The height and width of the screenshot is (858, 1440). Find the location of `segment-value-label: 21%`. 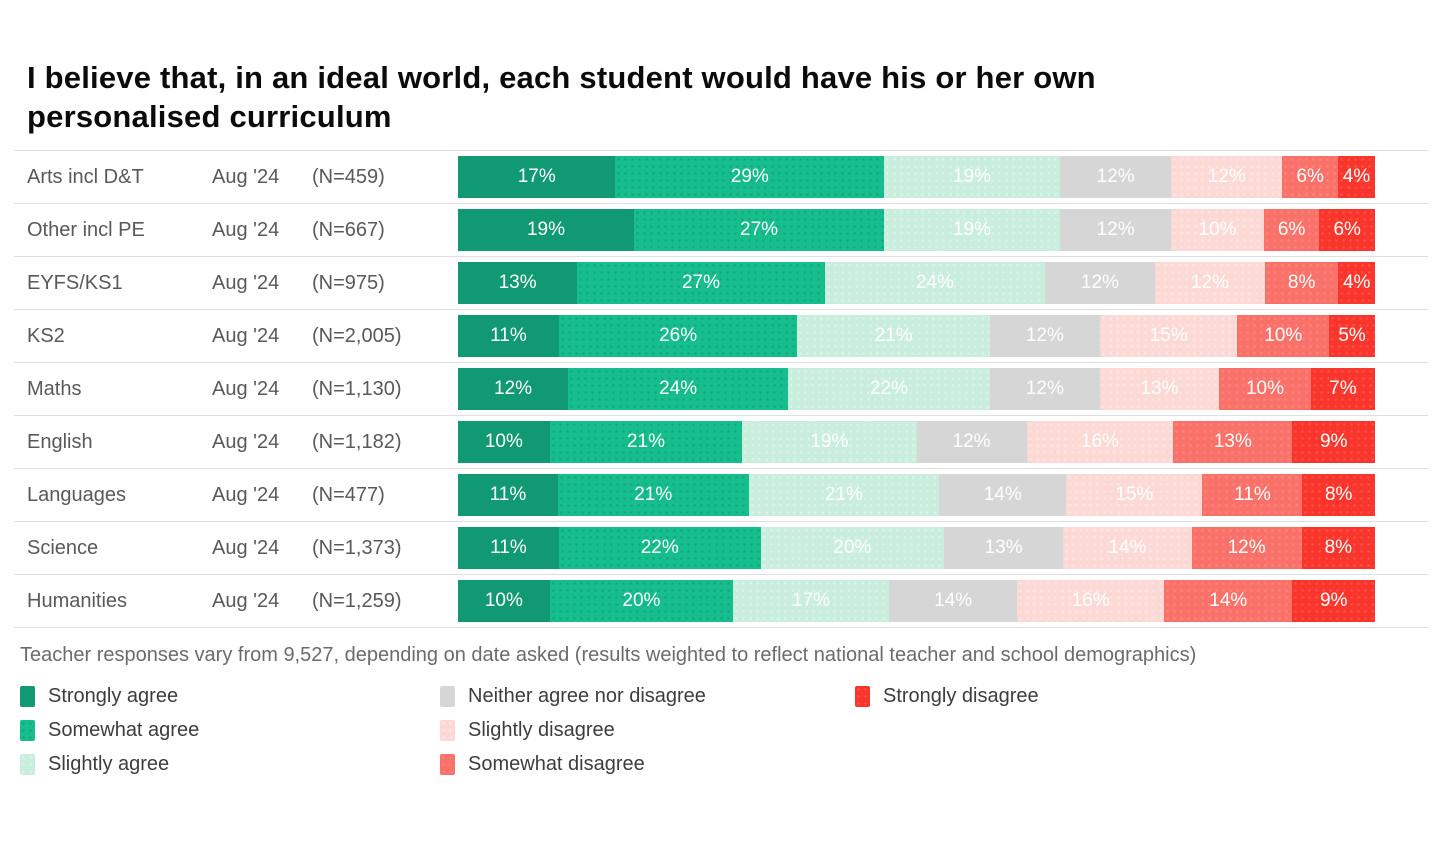

segment-value-label: 21% is located at coordinates (843, 495).